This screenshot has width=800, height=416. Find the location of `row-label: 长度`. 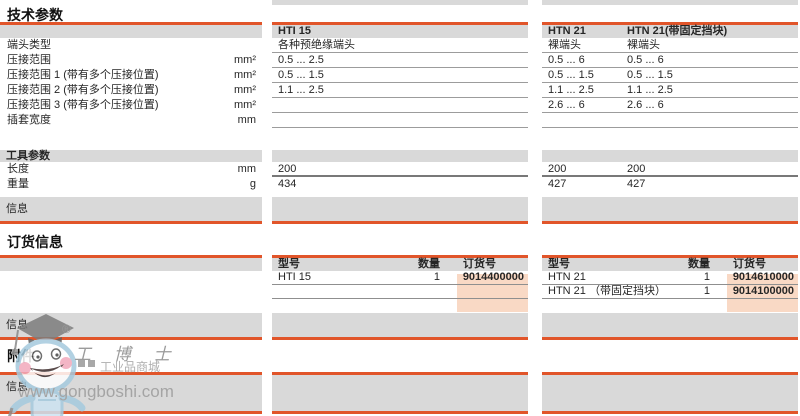

row-label: 长度 is located at coordinates (18, 169).